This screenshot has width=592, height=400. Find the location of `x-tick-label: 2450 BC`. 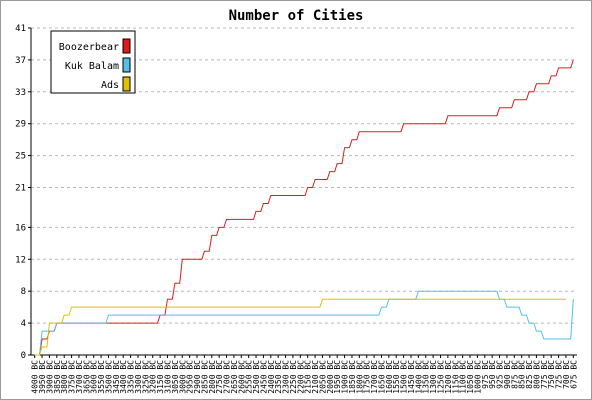

x-tick-label: 2450 BC is located at coordinates (263, 377).